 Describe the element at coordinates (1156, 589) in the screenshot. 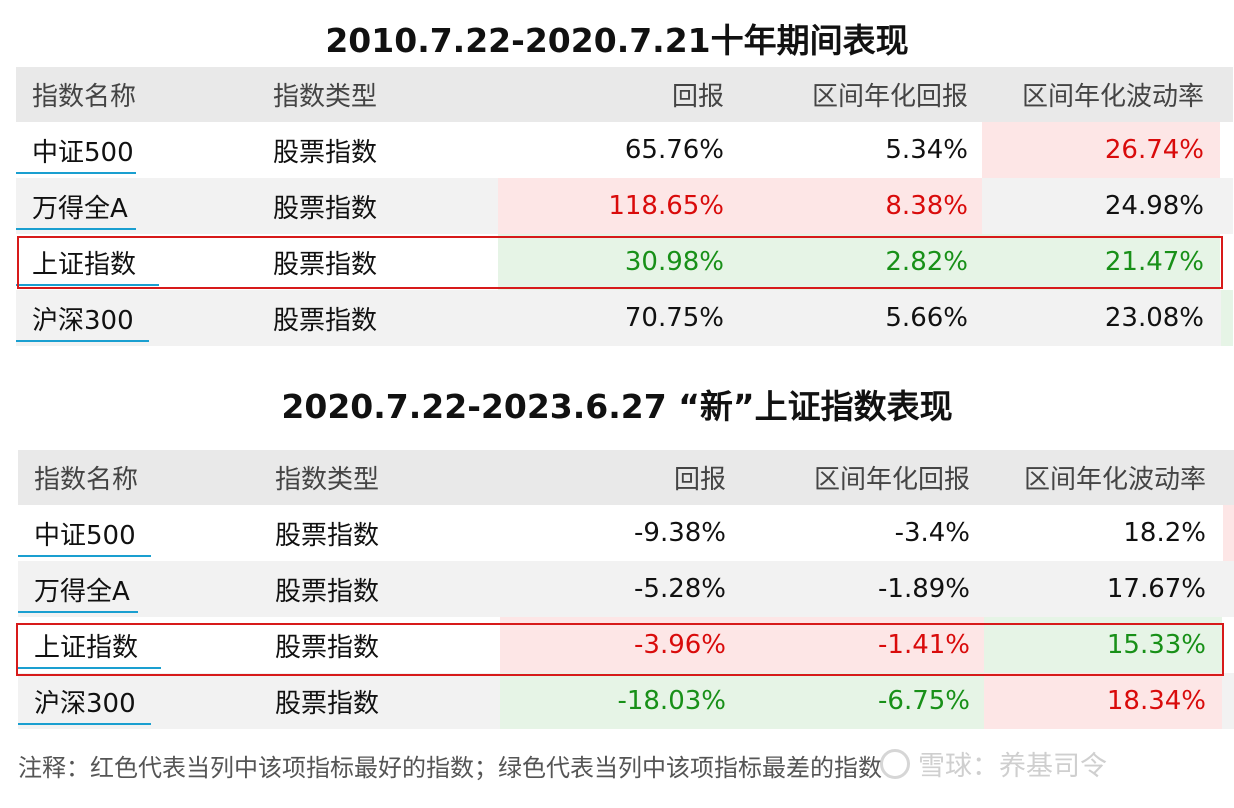

I see `annualized-volatility-value: 17.67%` at that location.